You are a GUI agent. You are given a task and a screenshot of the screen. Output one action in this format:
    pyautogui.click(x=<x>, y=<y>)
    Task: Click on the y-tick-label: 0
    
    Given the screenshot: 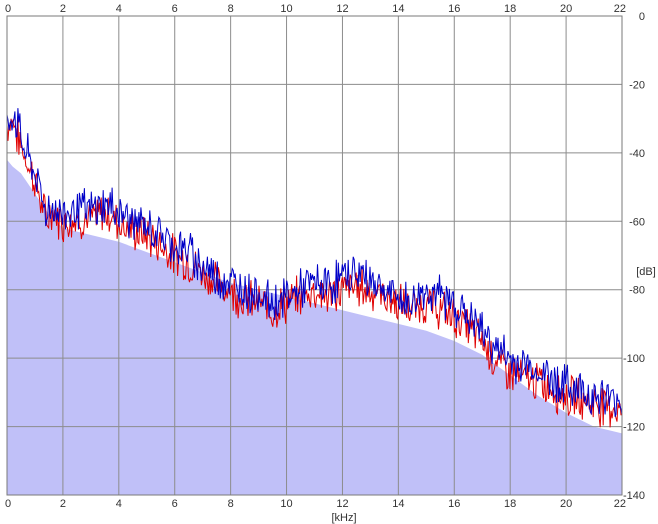 What is the action you would take?
    pyautogui.click(x=642, y=17)
    